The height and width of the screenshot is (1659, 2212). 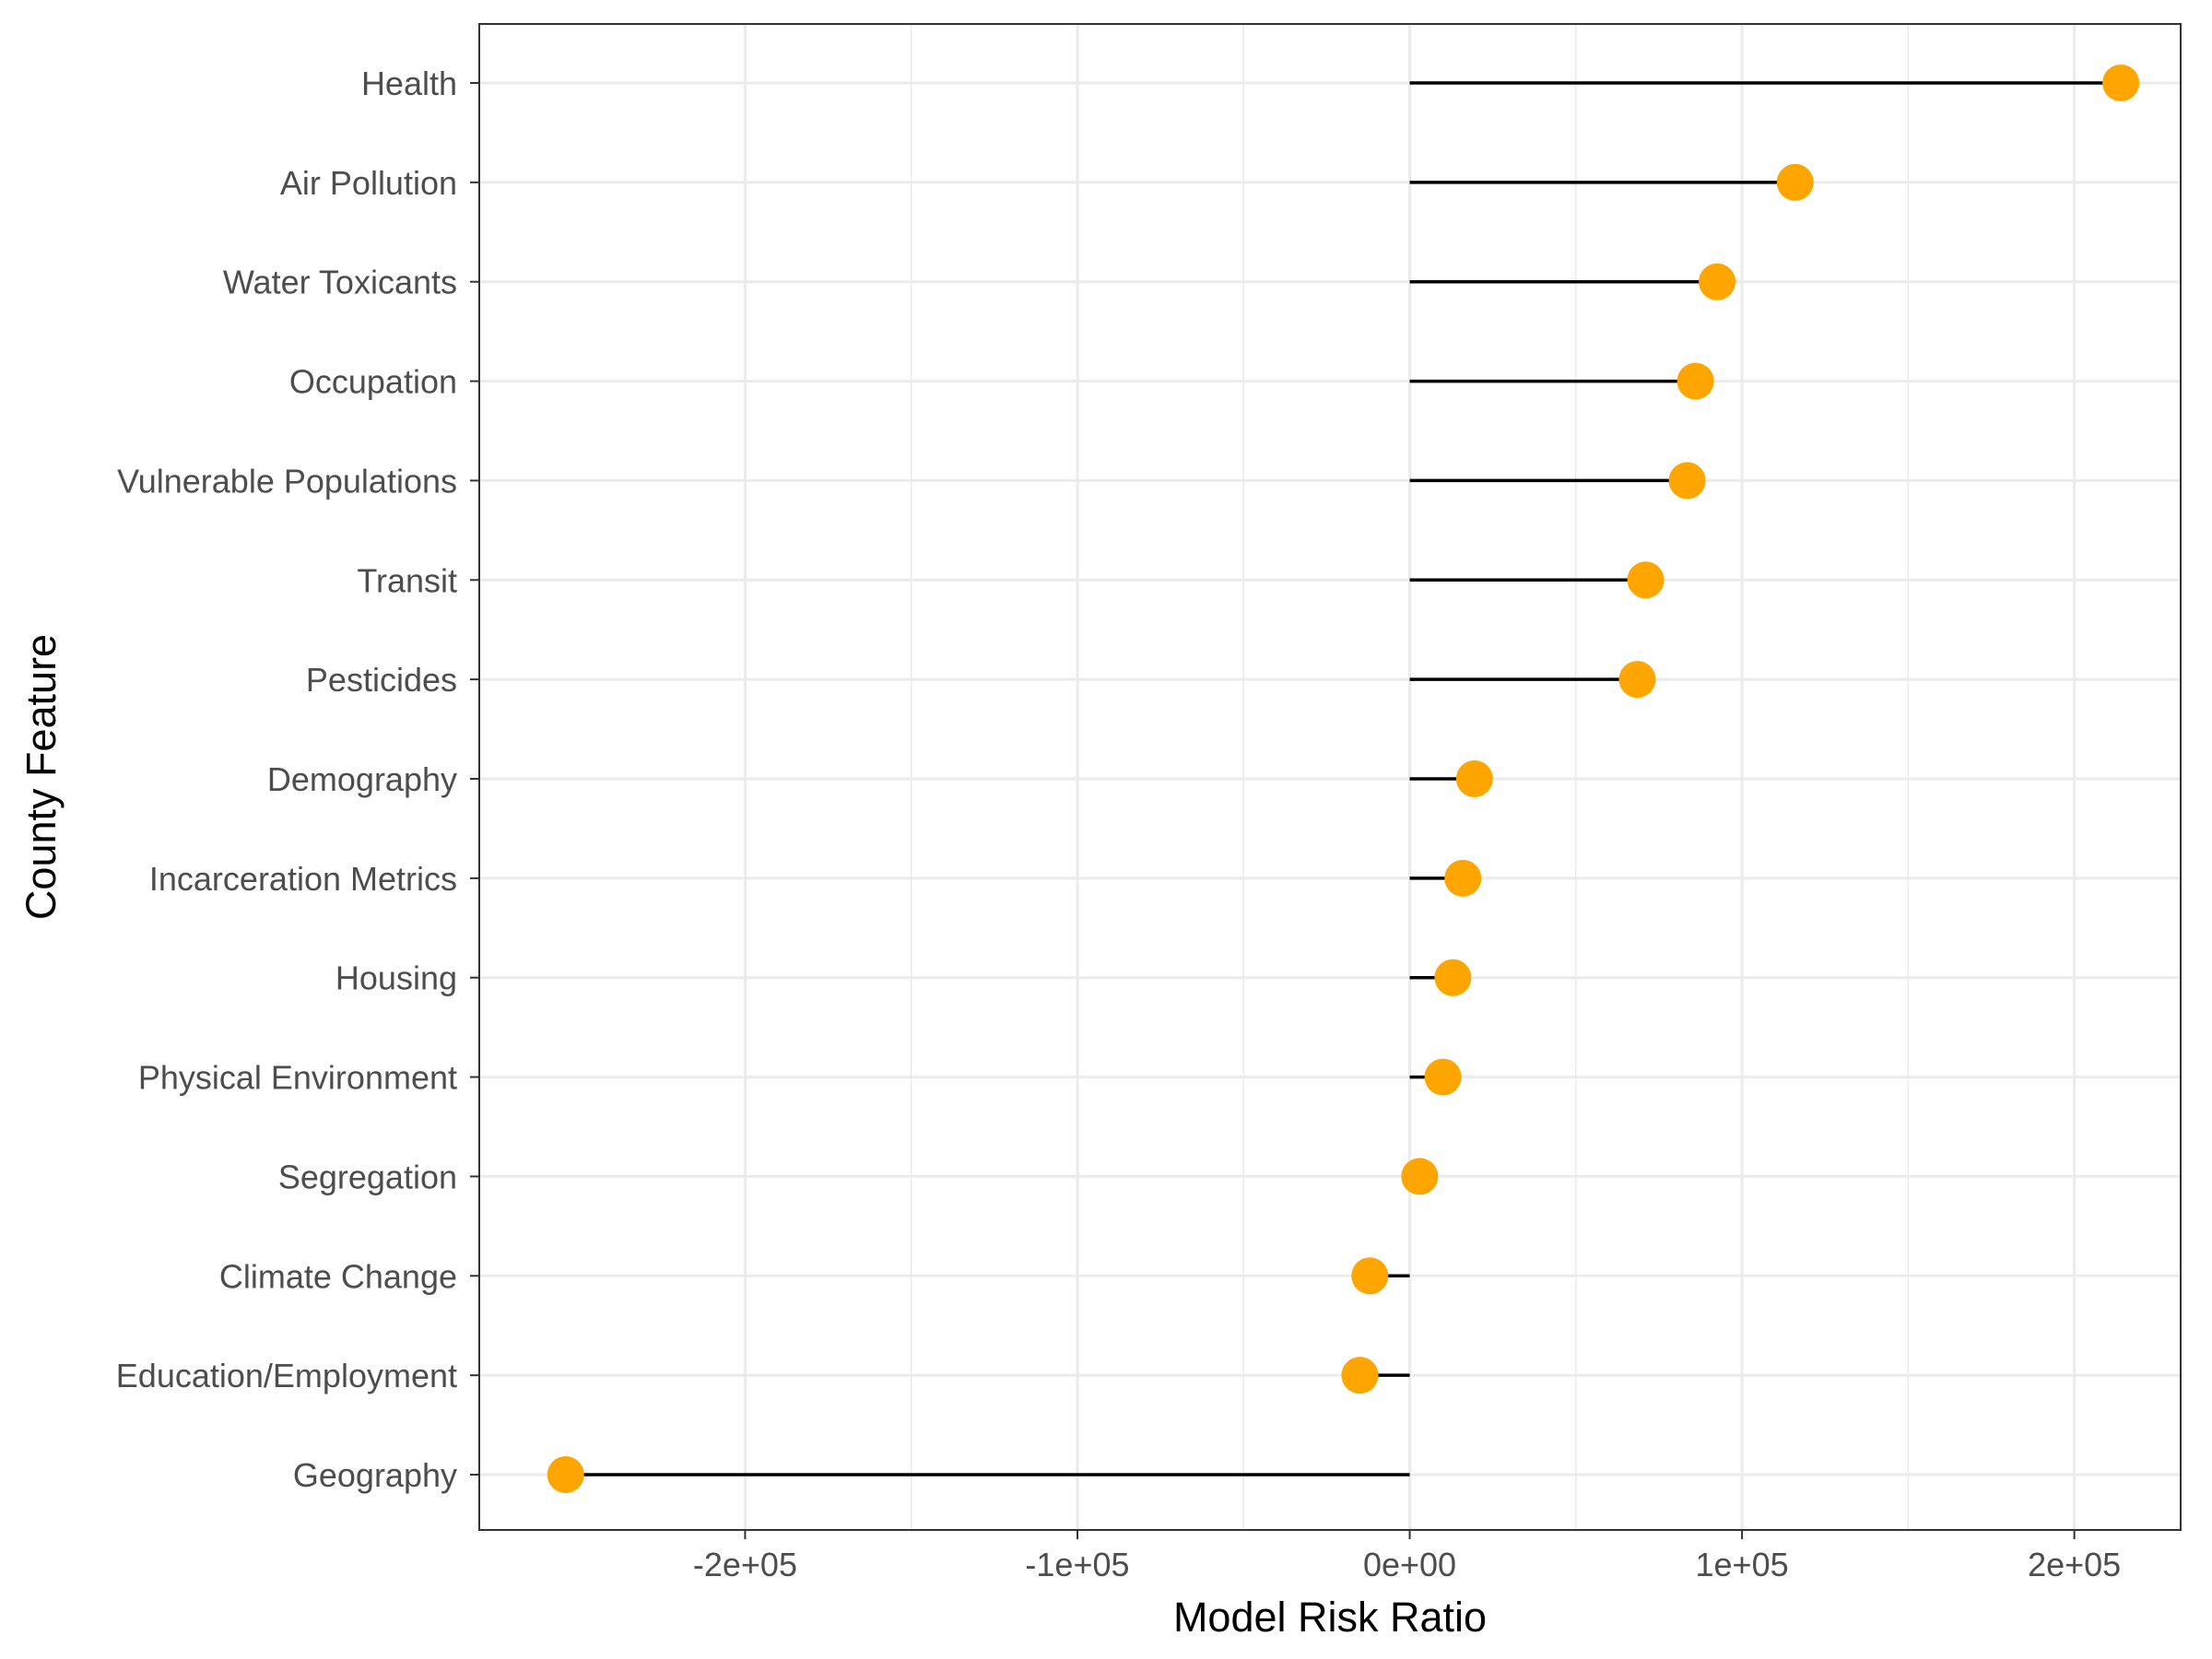 I want to click on x-tick-label: -2e+05, so click(x=745, y=1564).